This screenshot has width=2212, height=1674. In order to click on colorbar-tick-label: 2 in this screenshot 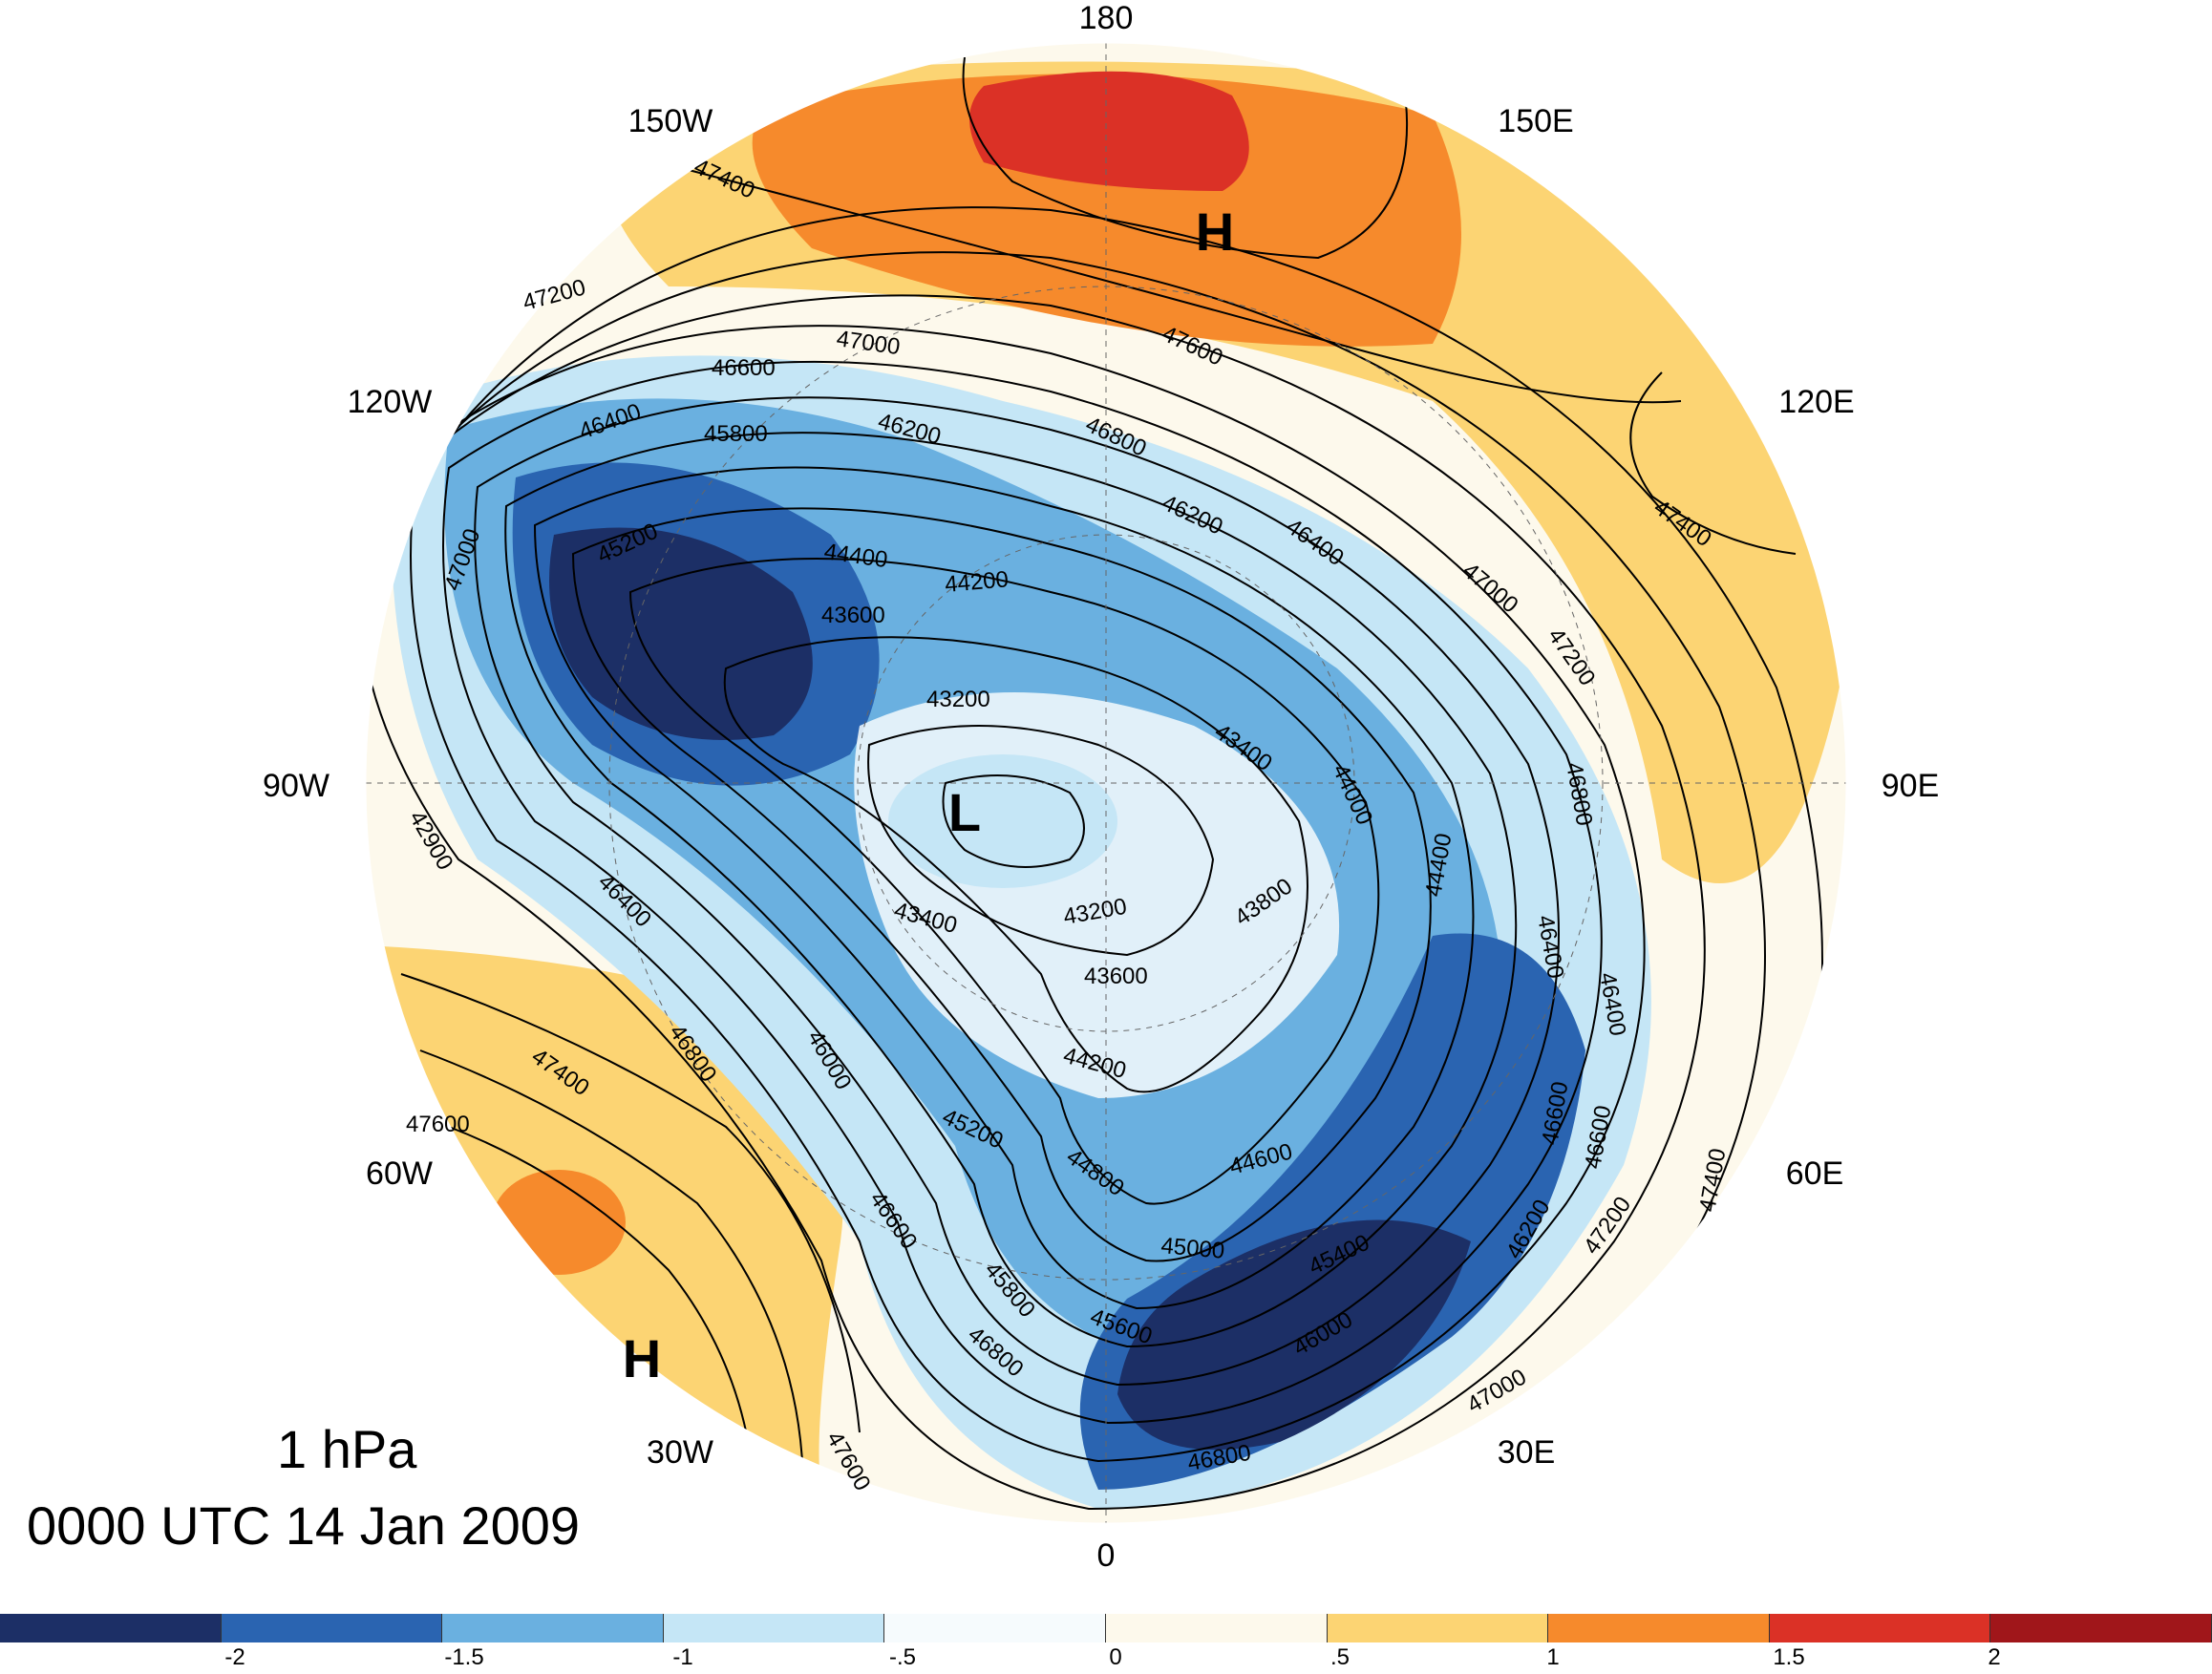, I will do `click(1994, 1657)`.